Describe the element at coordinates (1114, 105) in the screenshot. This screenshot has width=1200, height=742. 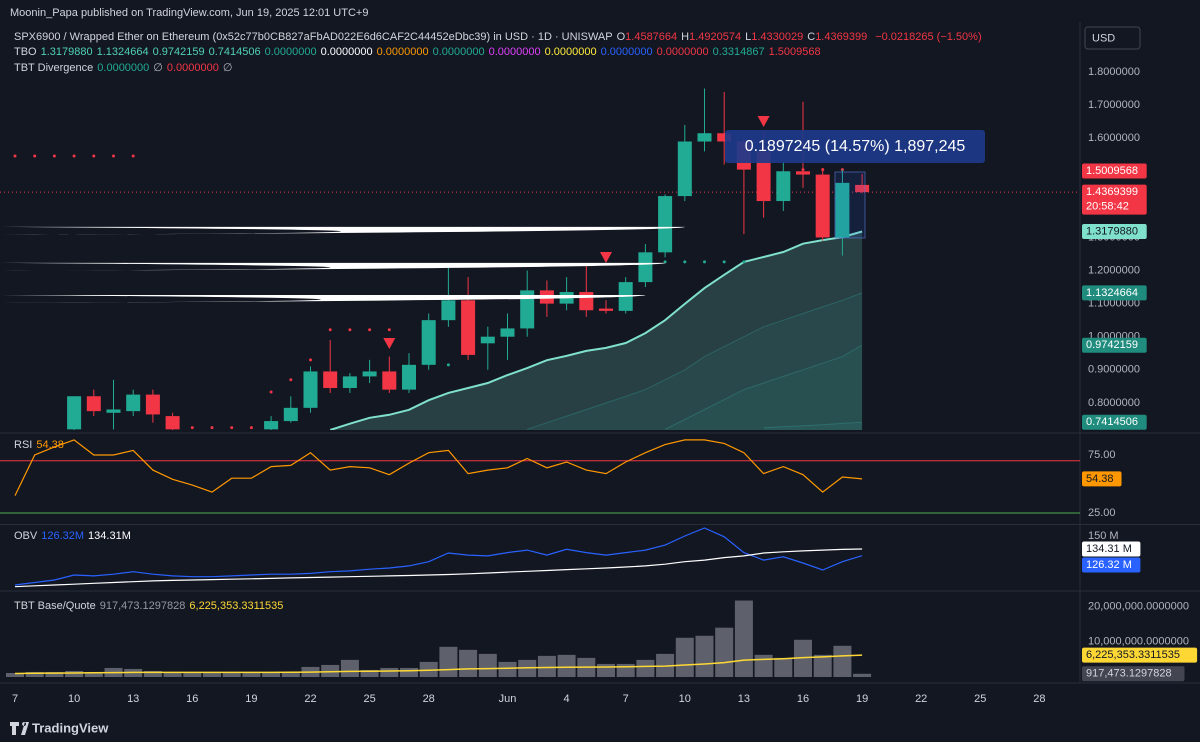
I see `y-tick-label: 1.7000000` at that location.